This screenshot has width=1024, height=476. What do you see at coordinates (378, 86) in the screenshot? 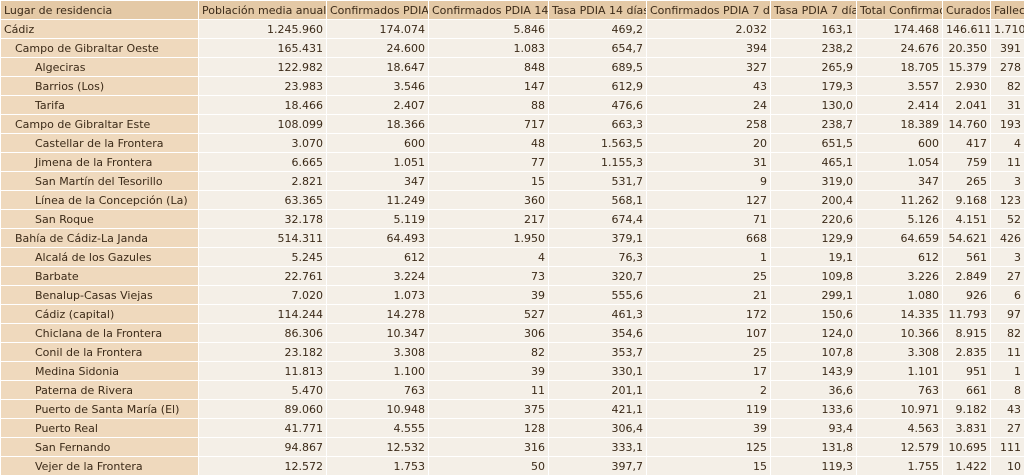
I see `cell-confirmados: 3.546` at bounding box center [378, 86].